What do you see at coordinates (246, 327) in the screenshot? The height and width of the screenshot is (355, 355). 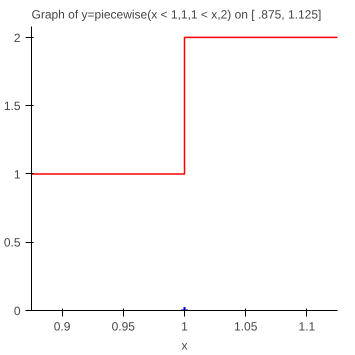 I see `x-tick-label: 1.05` at bounding box center [246, 327].